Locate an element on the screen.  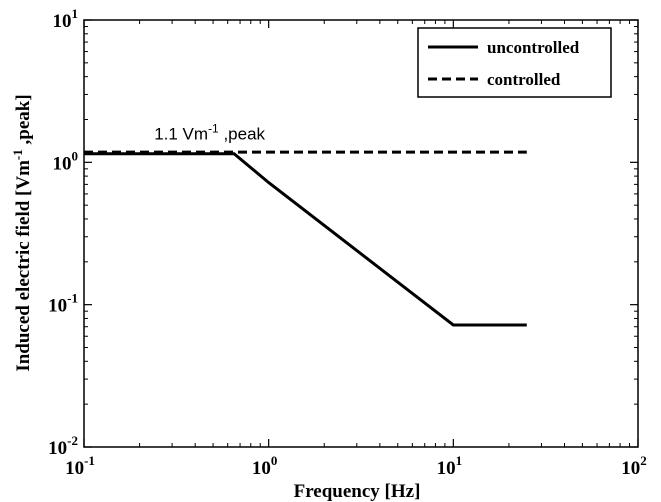
y-tick-label: 10¹ is located at coordinates (66, 19).